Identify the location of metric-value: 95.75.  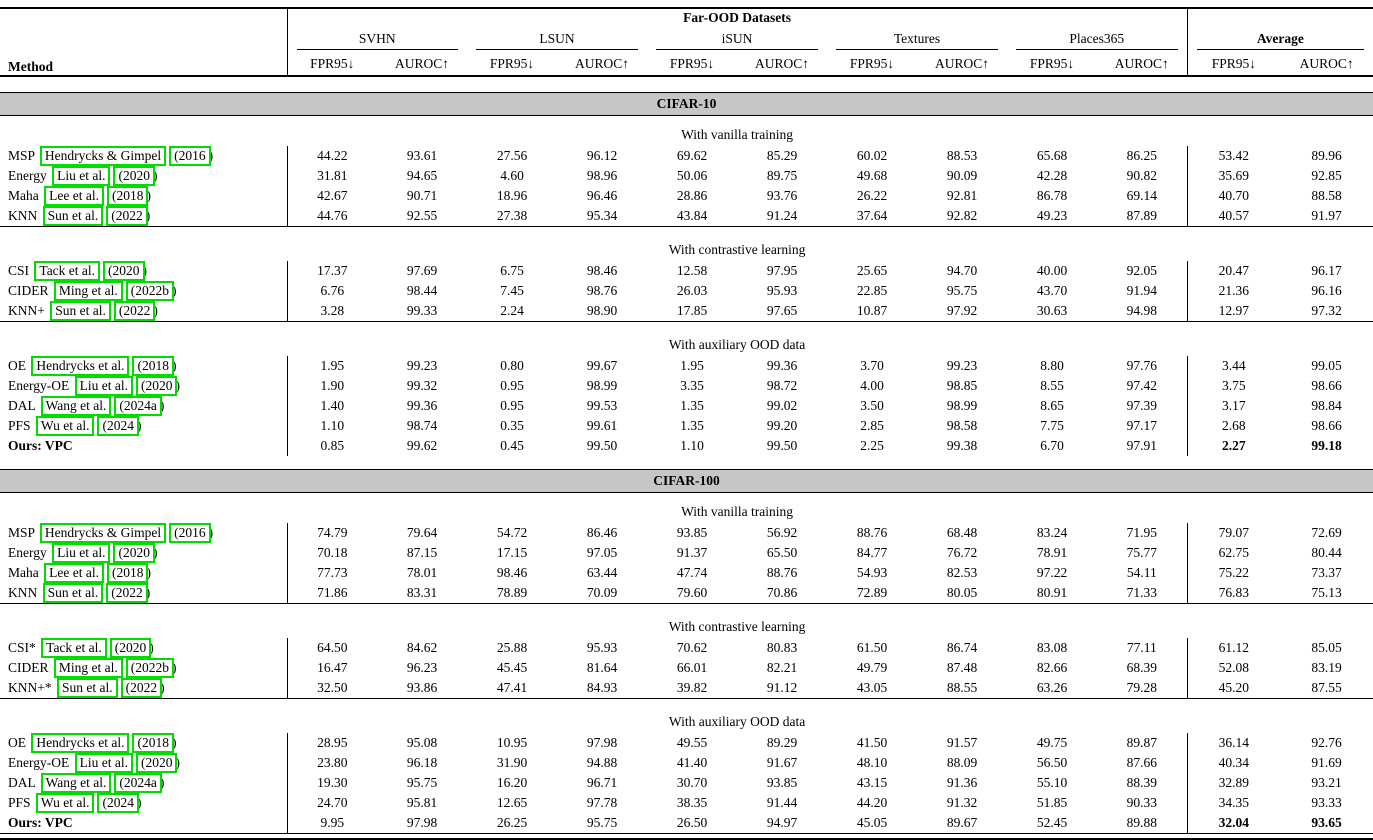
(602, 822).